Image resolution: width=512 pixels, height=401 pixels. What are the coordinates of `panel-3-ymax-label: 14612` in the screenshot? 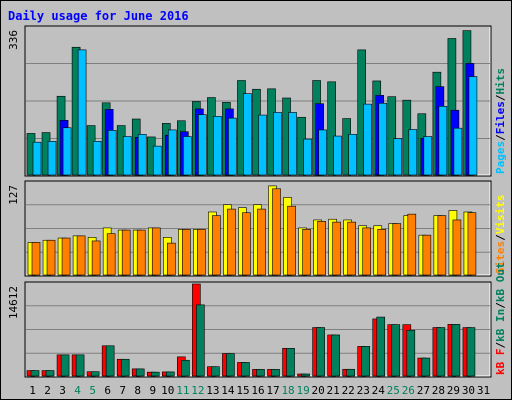 It's located at (13, 302).